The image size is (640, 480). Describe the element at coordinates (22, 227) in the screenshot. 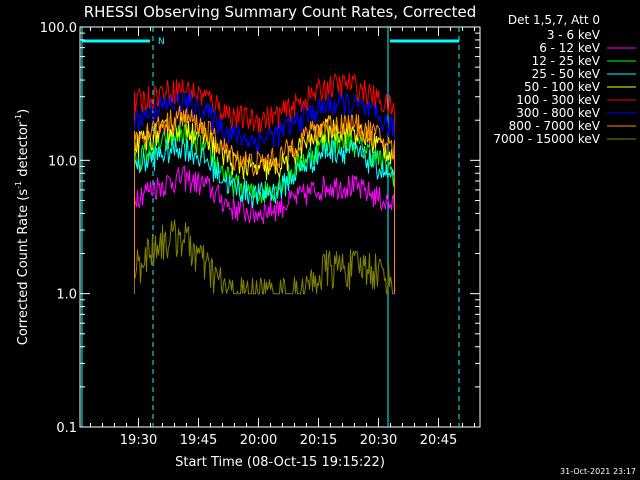

I see `y-axis-label: Corrected Count Rate (s-1 detector-1)` at that location.